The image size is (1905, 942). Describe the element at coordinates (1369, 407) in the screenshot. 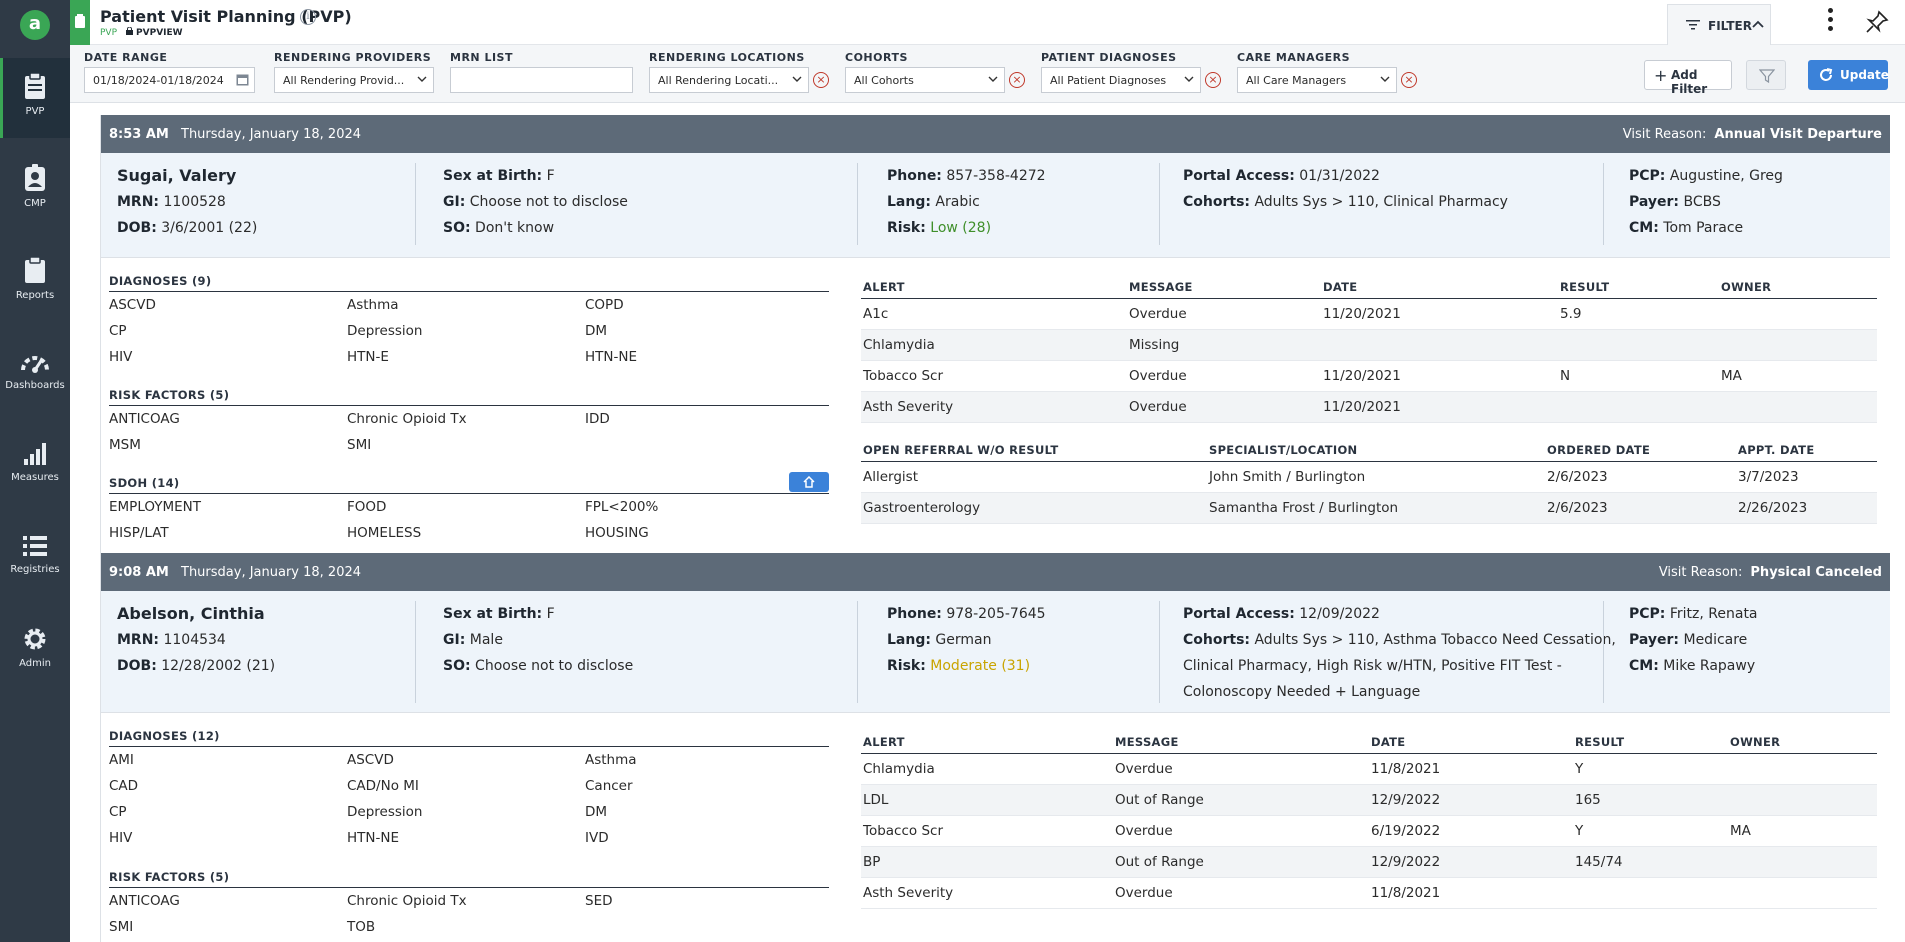

I see `table-row: Asth Severity Overdue 11/20/2021` at that location.